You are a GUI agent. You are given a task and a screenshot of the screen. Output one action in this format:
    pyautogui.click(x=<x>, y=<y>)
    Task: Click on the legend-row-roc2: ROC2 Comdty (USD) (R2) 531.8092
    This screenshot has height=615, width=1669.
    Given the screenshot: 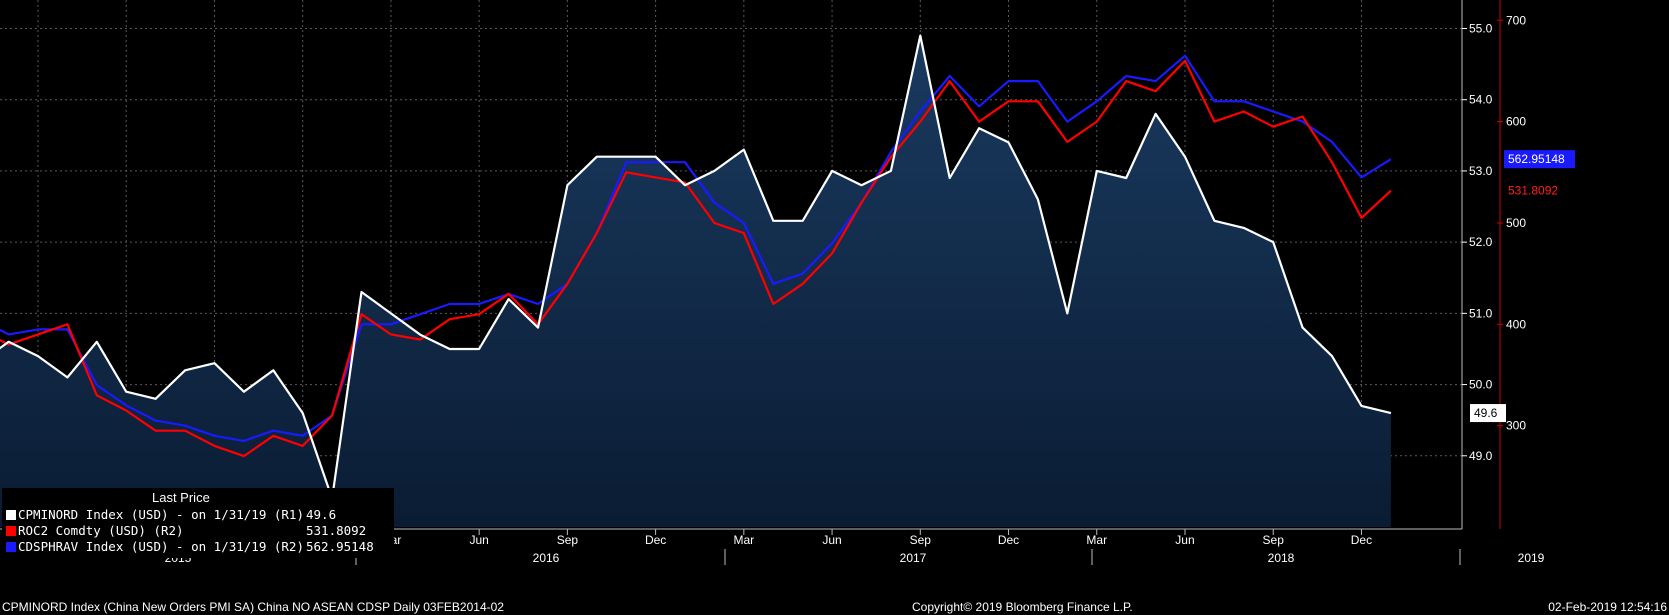 What is the action you would take?
    pyautogui.click(x=186, y=531)
    